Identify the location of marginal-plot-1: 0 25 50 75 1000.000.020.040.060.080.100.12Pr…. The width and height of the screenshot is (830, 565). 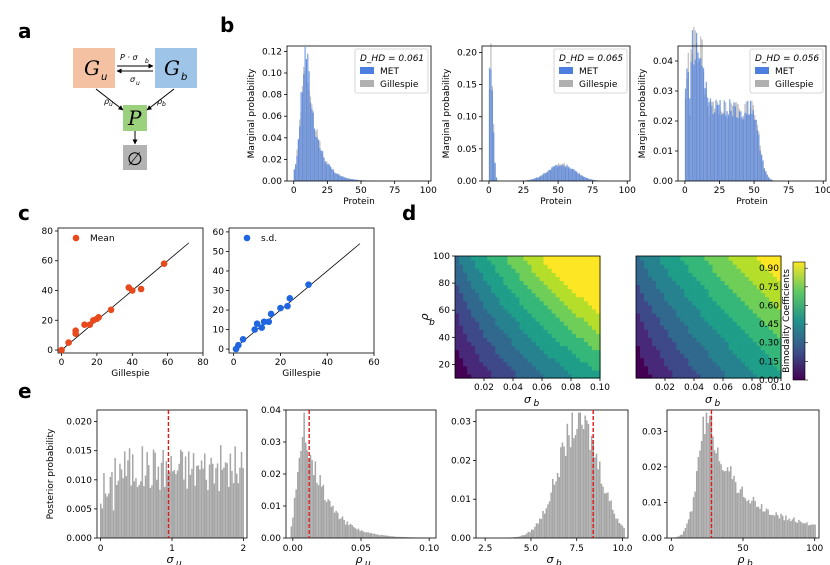
(342, 126).